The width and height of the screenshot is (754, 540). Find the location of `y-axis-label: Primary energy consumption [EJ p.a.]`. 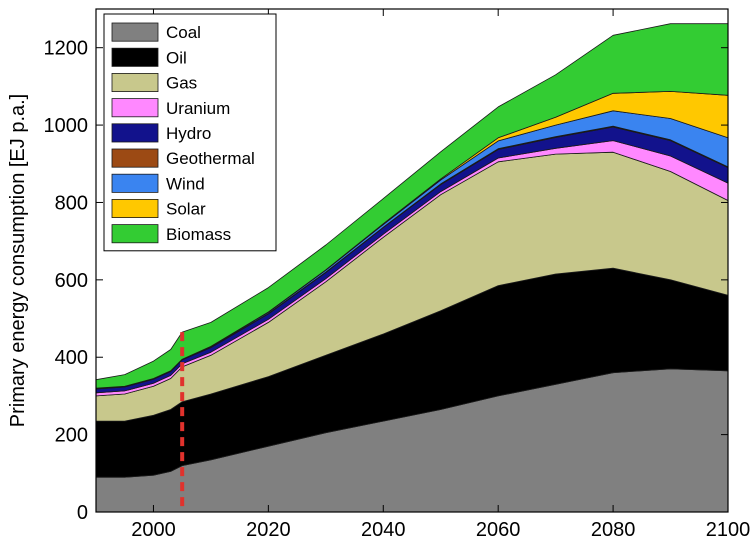

y-axis-label: Primary energy consumption [EJ p.a.] is located at coordinates (18, 260).